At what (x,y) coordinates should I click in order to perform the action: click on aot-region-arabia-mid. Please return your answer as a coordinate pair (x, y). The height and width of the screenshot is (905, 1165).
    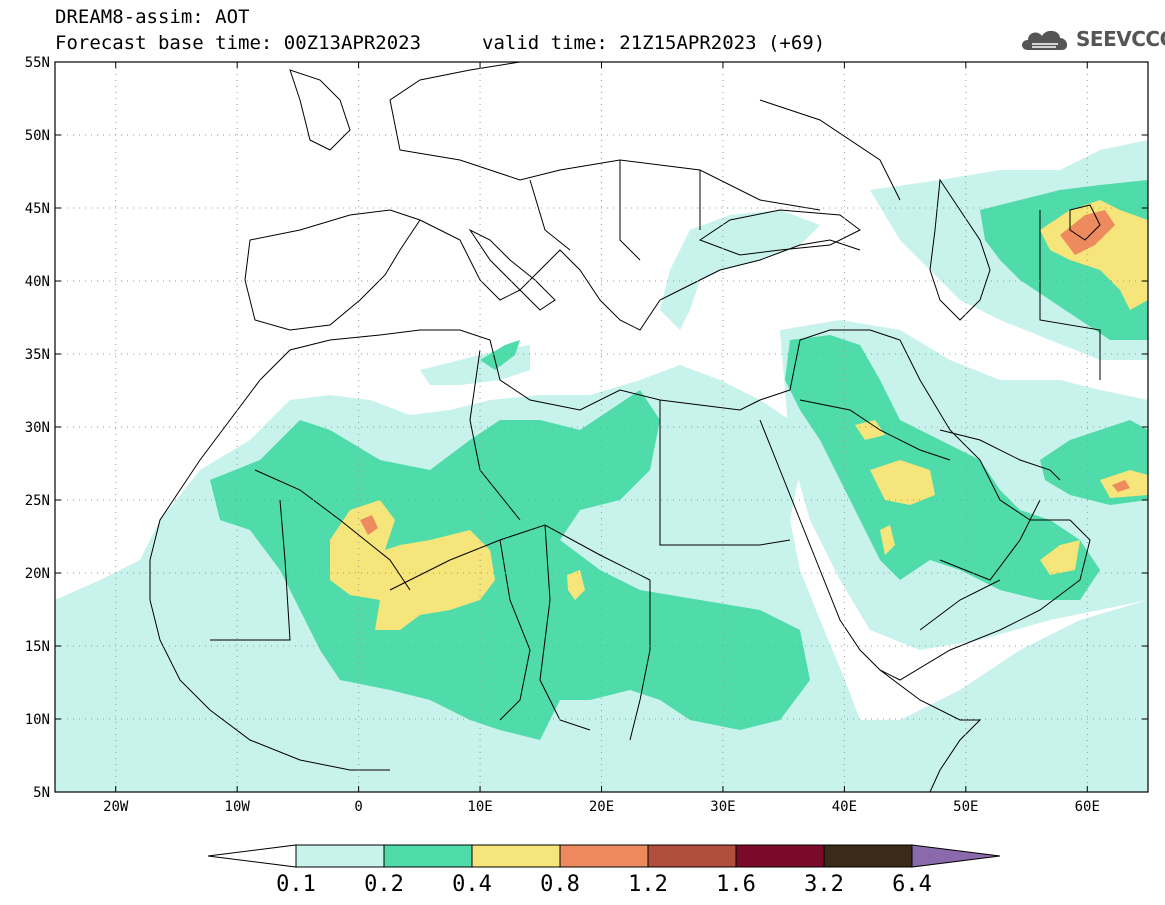
    Looking at the image, I should click on (942, 467).